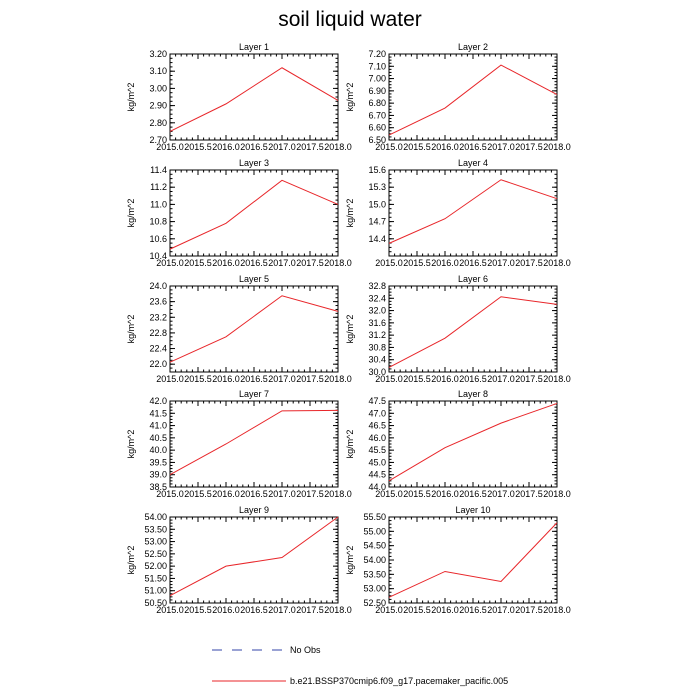 The image size is (700, 700). What do you see at coordinates (377, 54) in the screenshot?
I see `y-tick-label: 7.20` at bounding box center [377, 54].